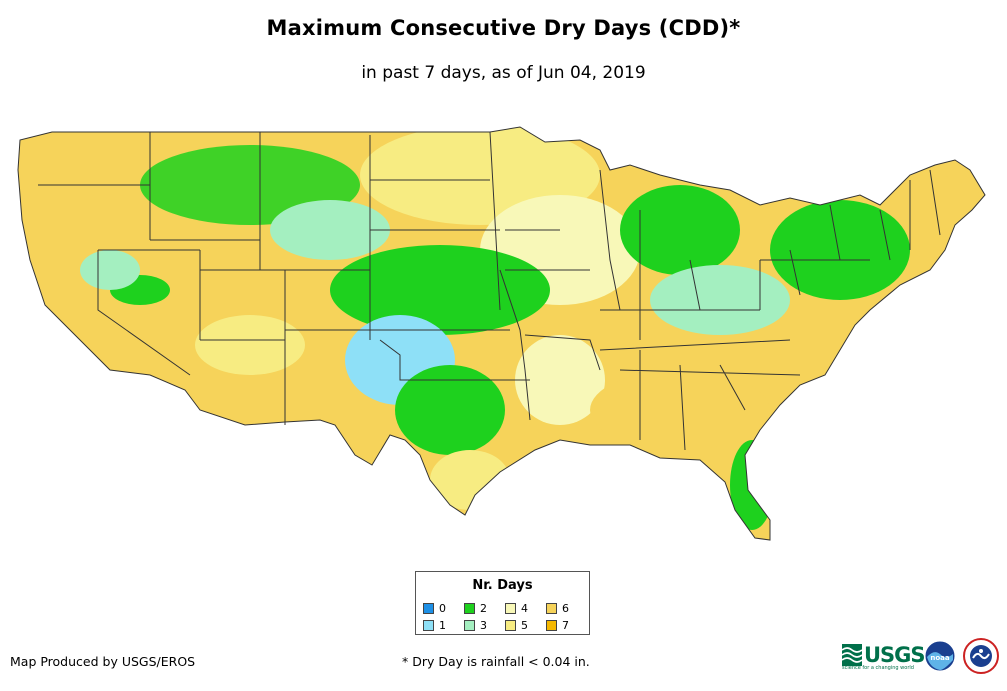  Describe the element at coordinates (852, 655) in the screenshot. I see `usgs-wave-icon` at that location.